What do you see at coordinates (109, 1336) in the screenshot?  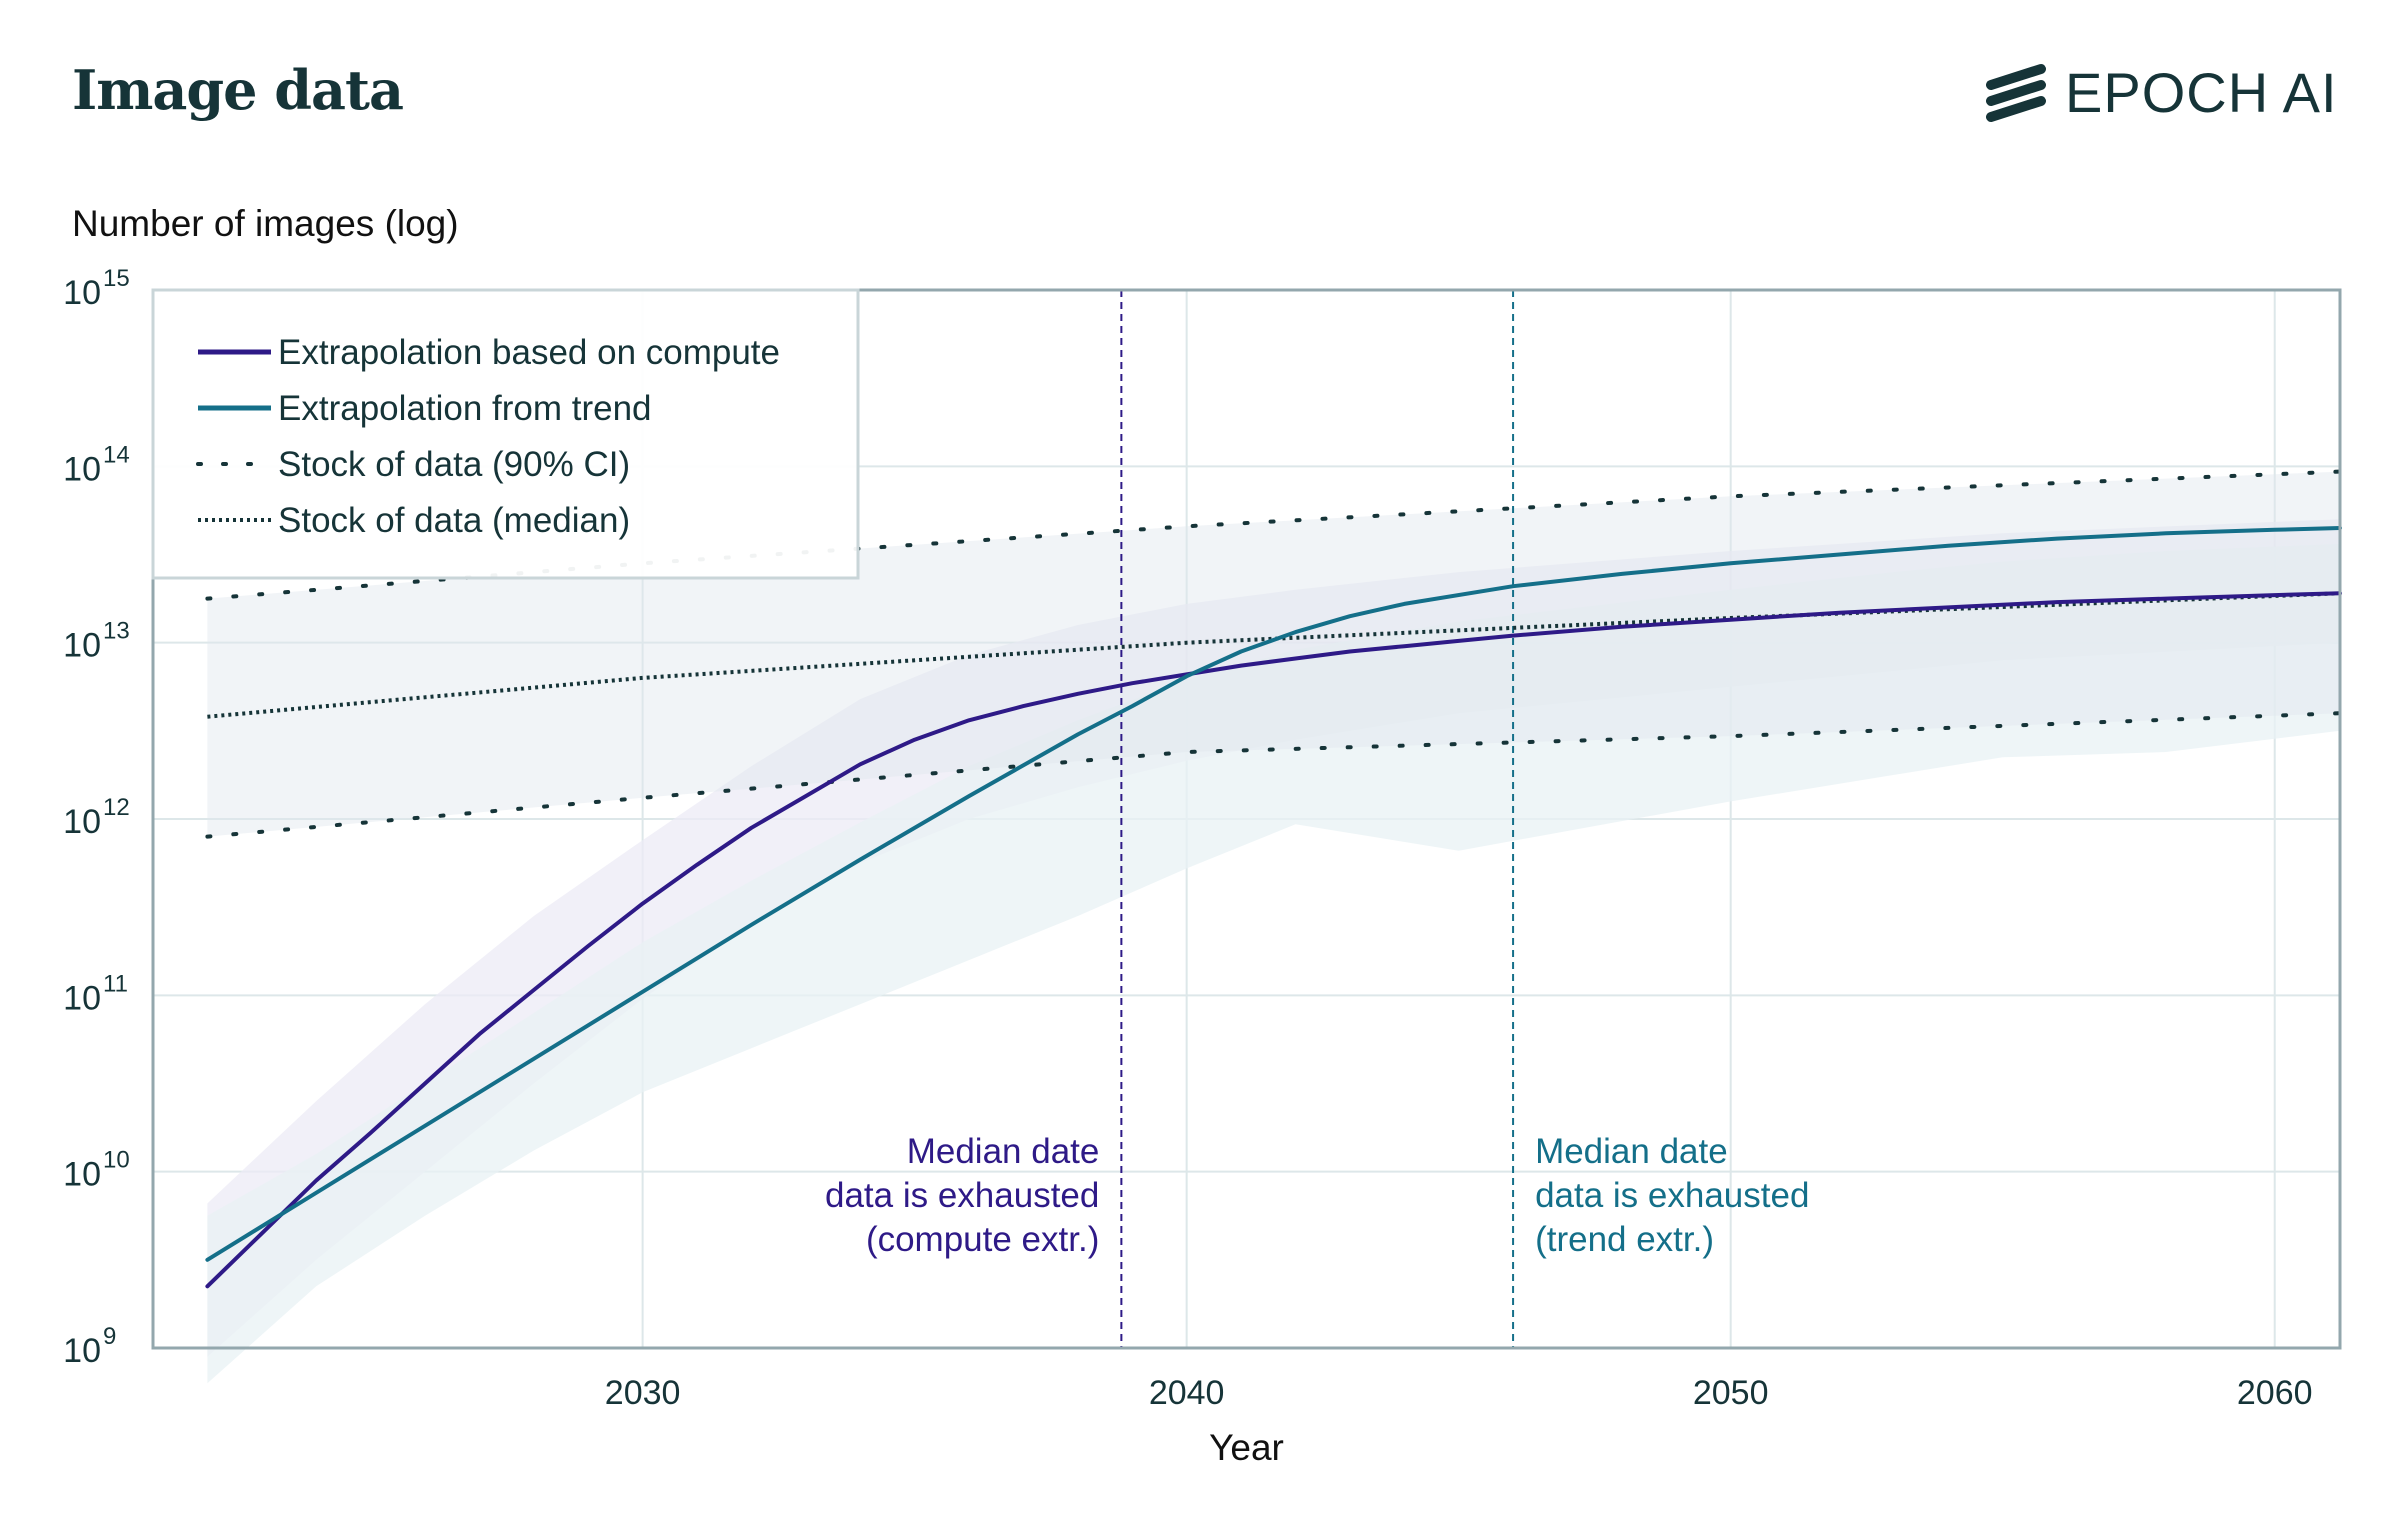 I see `y-tick-exponent: 9` at bounding box center [109, 1336].